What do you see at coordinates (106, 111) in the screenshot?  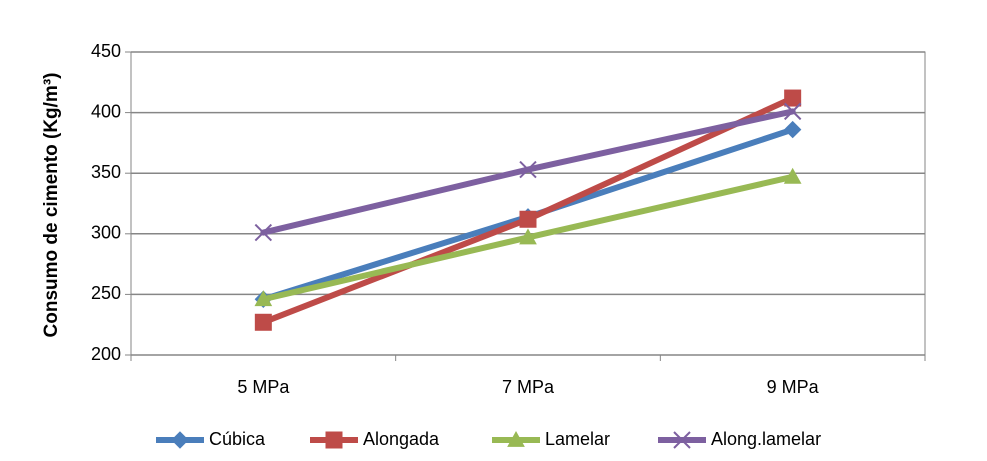 I see `y-tick-label: 400` at bounding box center [106, 111].